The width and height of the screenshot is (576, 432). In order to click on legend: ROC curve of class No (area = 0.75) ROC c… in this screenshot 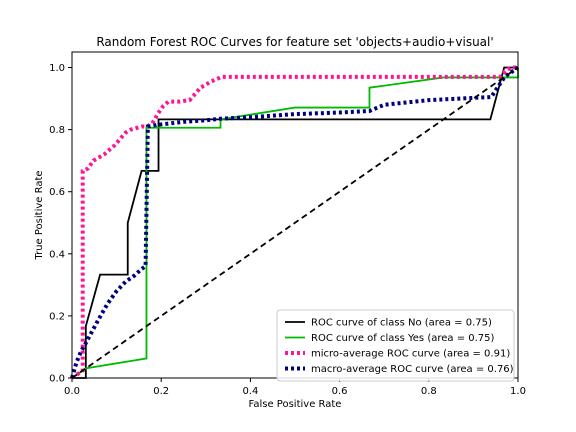, I will do `click(395, 345)`.